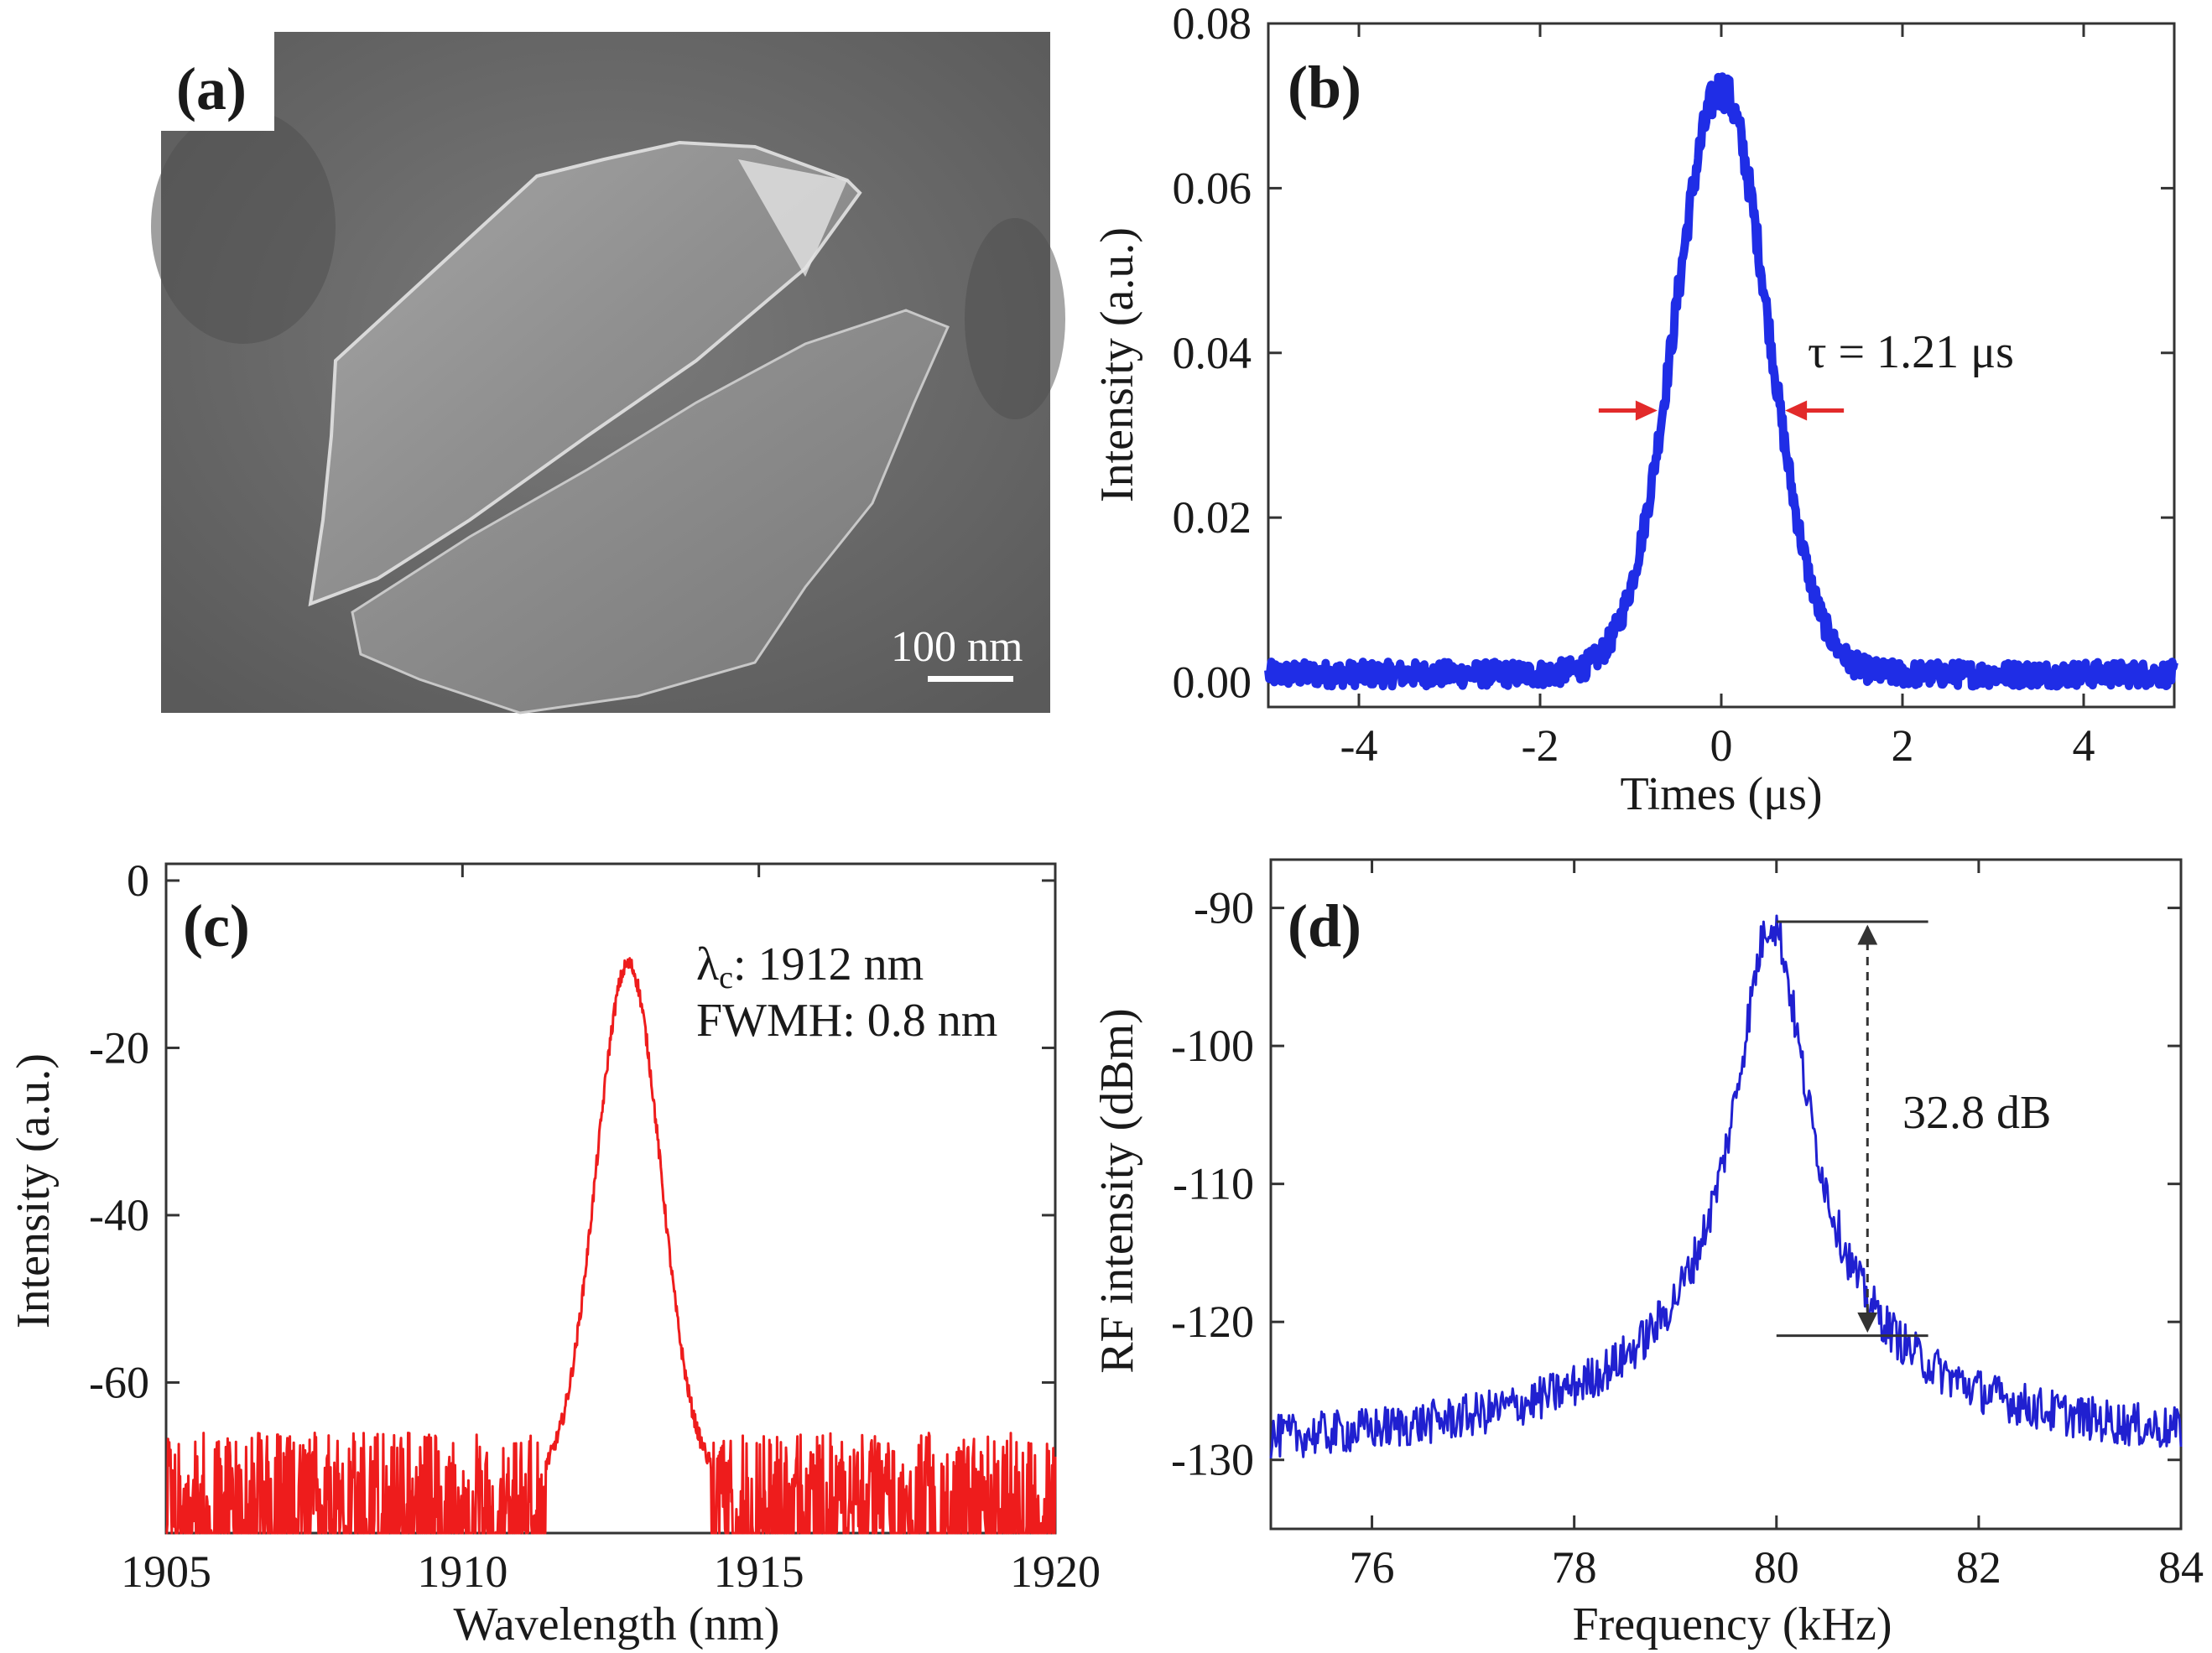 This screenshot has height=1653, width=2212. What do you see at coordinates (971, 679) in the screenshot?
I see `sem-scale-bar` at bounding box center [971, 679].